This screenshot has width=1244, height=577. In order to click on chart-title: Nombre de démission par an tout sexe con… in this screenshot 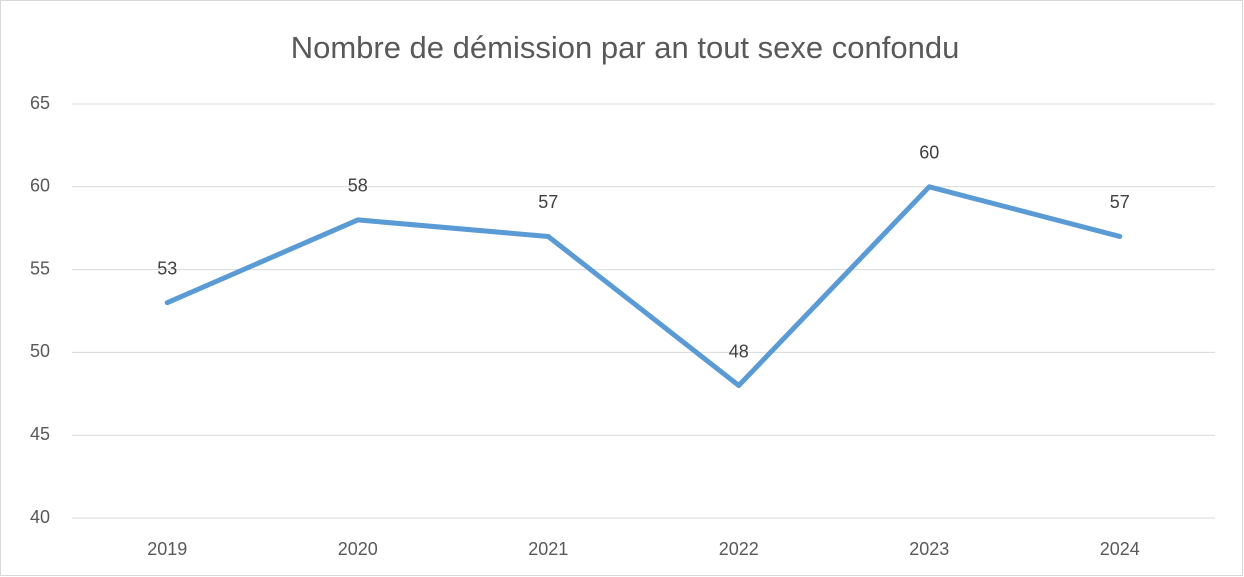, I will do `click(625, 47)`.